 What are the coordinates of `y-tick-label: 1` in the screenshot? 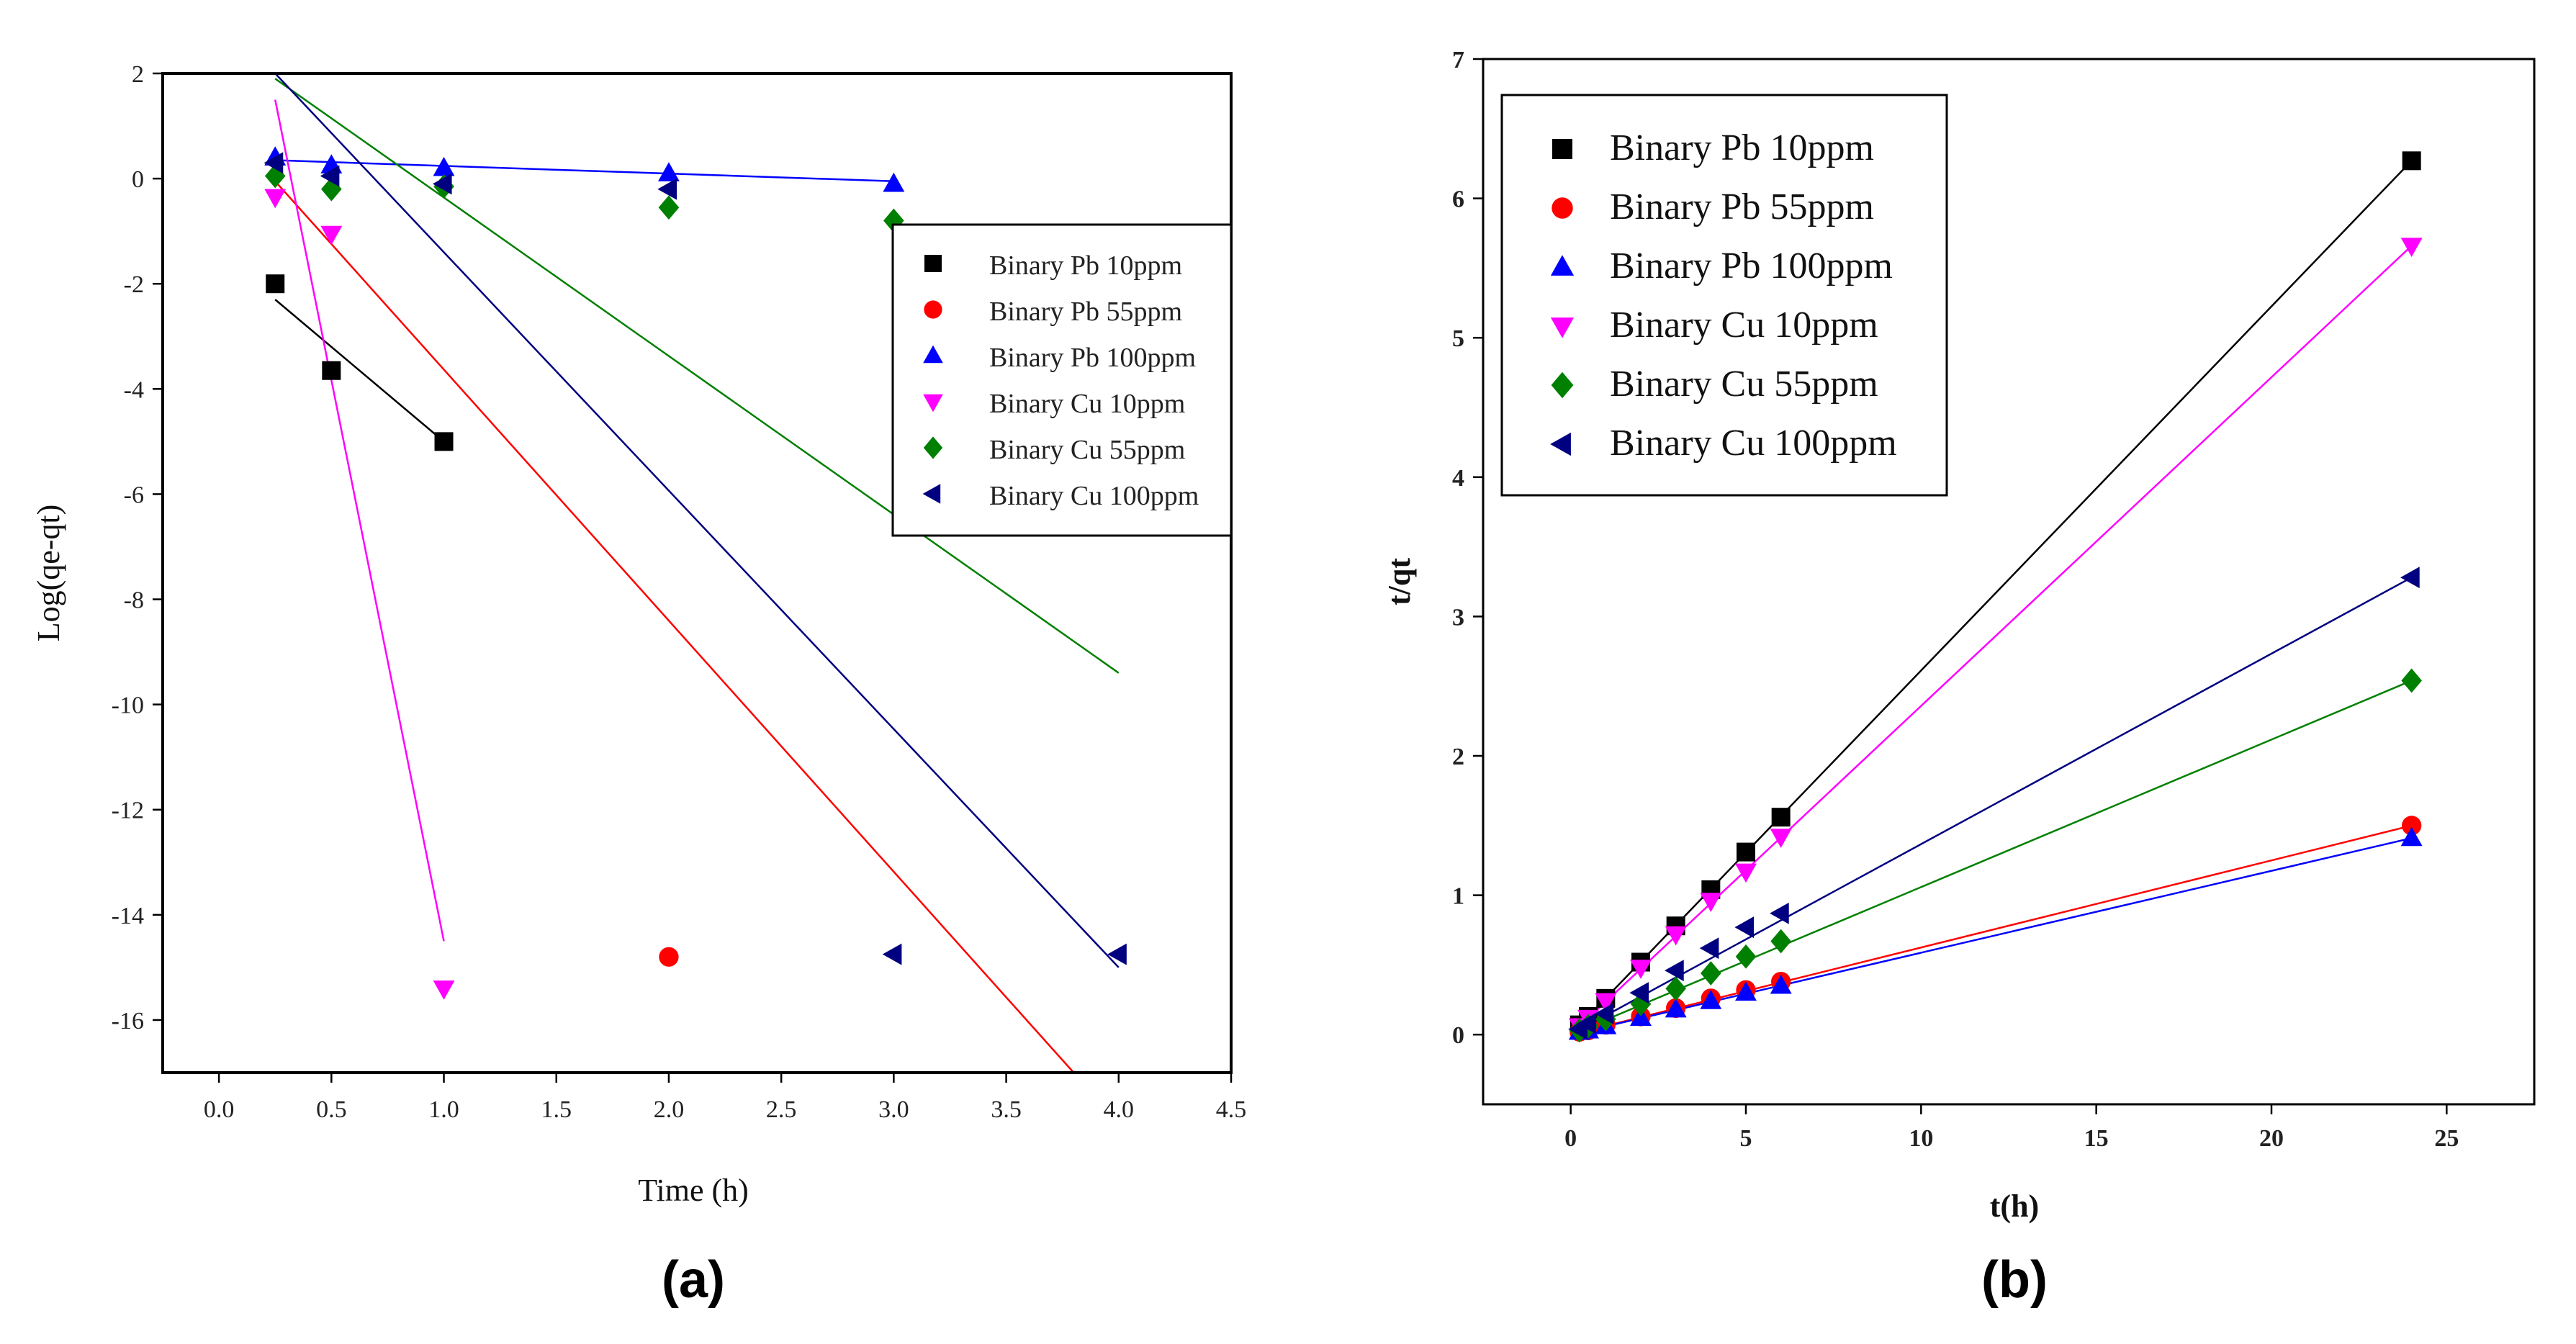 It's located at (1458, 896).